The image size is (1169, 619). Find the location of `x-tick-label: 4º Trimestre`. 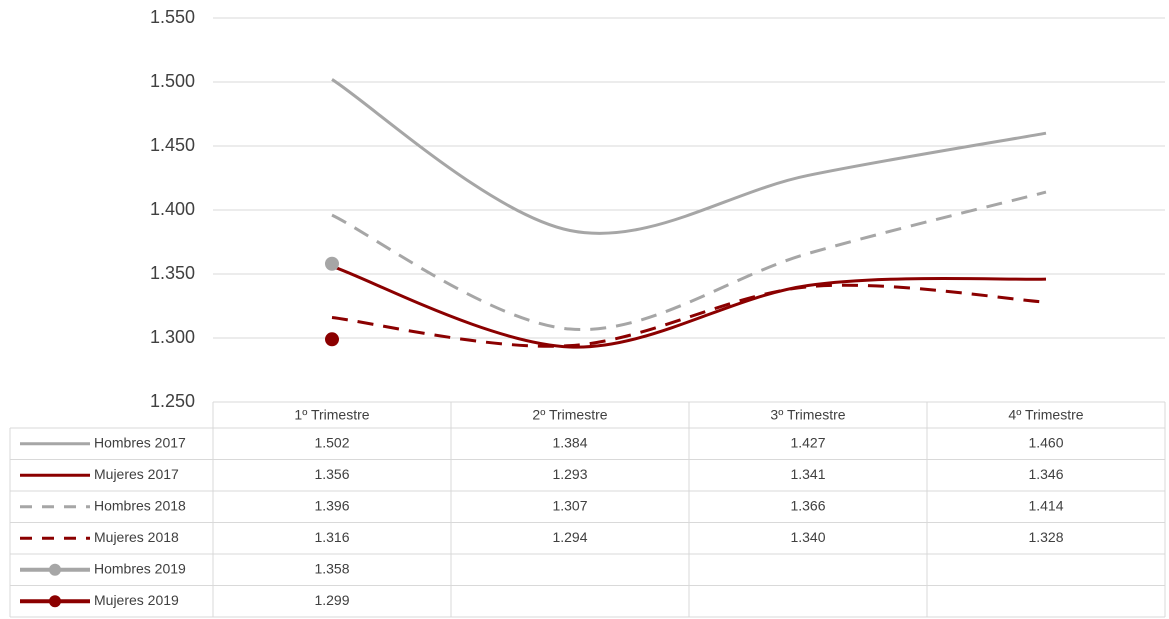

x-tick-label: 4º Trimestre is located at coordinates (1045, 415).